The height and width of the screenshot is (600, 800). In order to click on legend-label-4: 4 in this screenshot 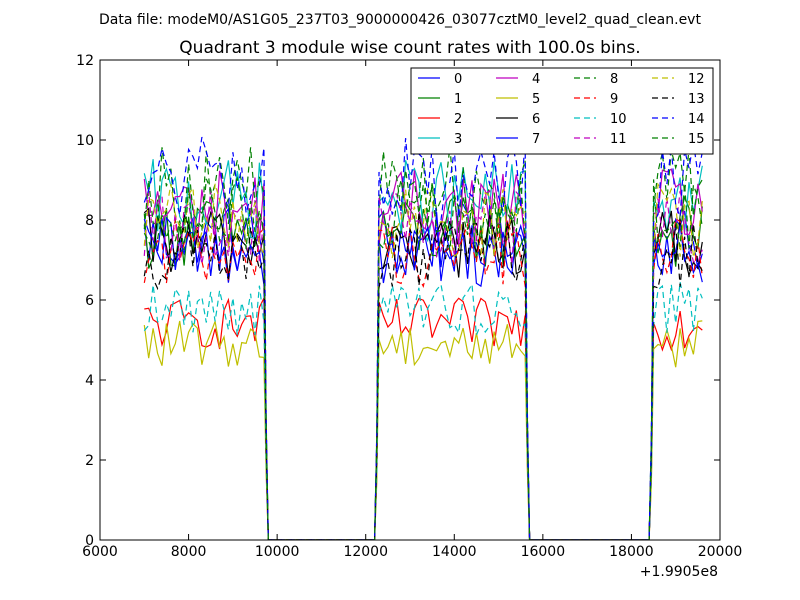, I will do `click(536, 79)`.